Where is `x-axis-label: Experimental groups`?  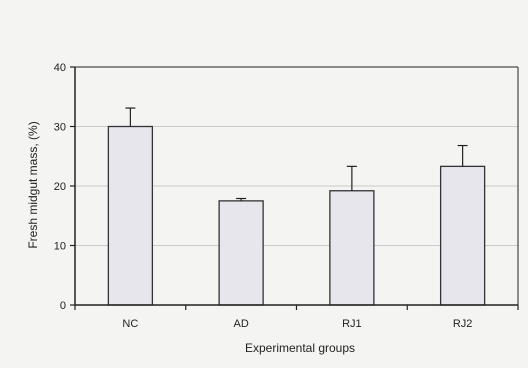
x-axis-label: Experimental groups is located at coordinates (300, 348).